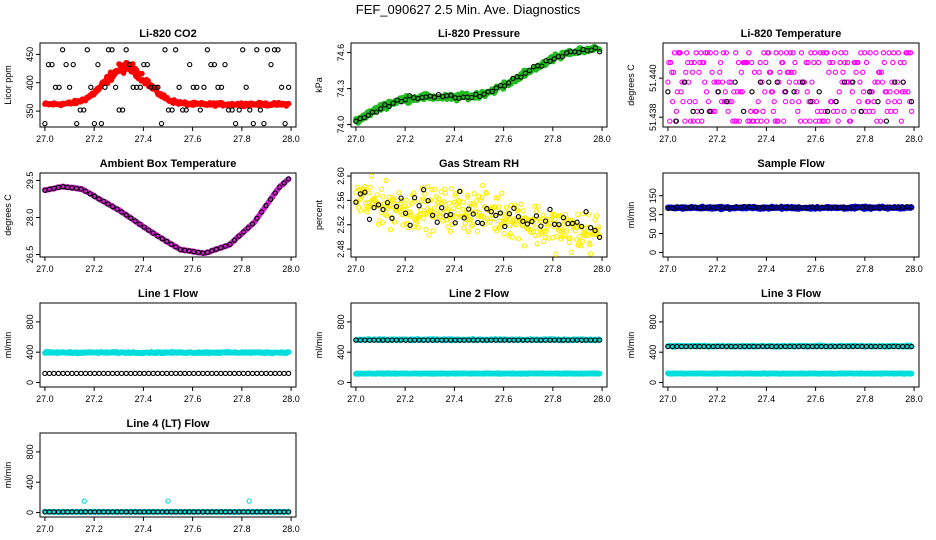 The width and height of the screenshot is (936, 540). What do you see at coordinates (717, 269) in the screenshot?
I see `chart-sample-flow-xtick-label: 27.2` at bounding box center [717, 269].